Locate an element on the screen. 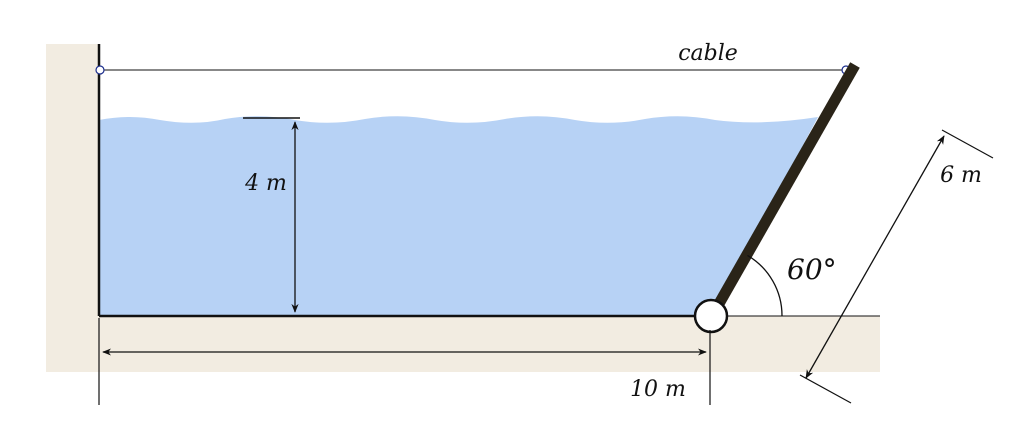 Image resolution: width=1024 pixels, height=440 pixels. gate-length-bottom-extension is located at coordinates (825, 389).